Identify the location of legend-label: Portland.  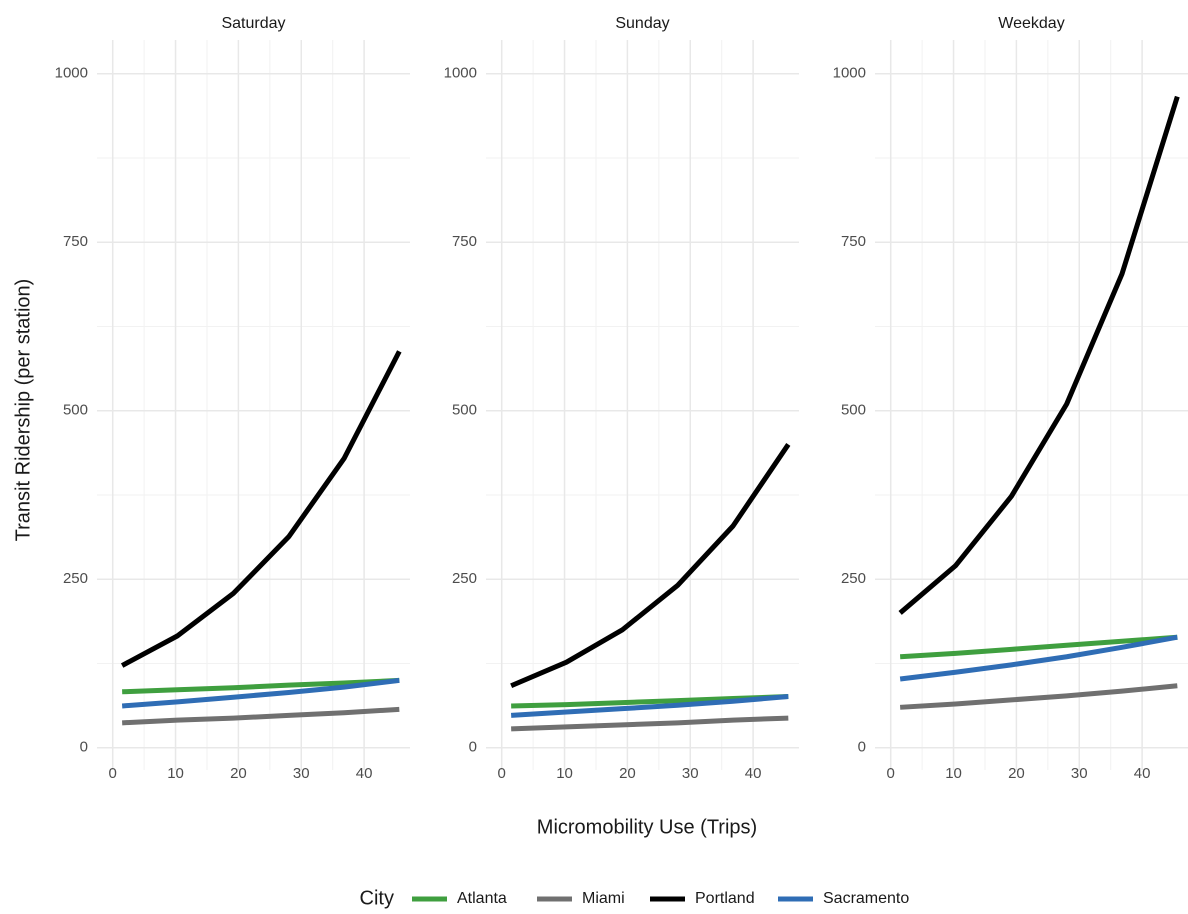
(725, 898).